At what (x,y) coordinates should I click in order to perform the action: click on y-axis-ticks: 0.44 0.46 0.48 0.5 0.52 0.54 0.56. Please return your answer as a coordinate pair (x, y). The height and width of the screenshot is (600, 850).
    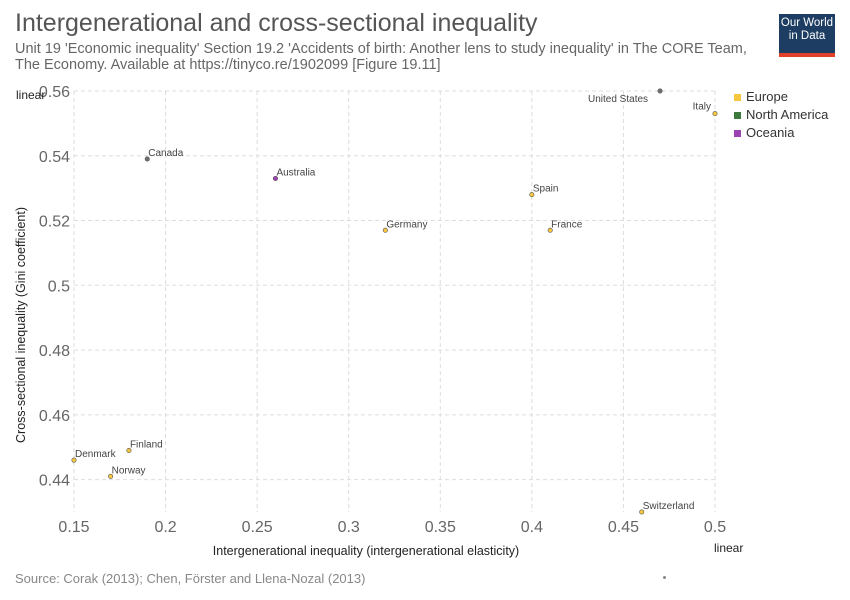
    Looking at the image, I should click on (54, 287).